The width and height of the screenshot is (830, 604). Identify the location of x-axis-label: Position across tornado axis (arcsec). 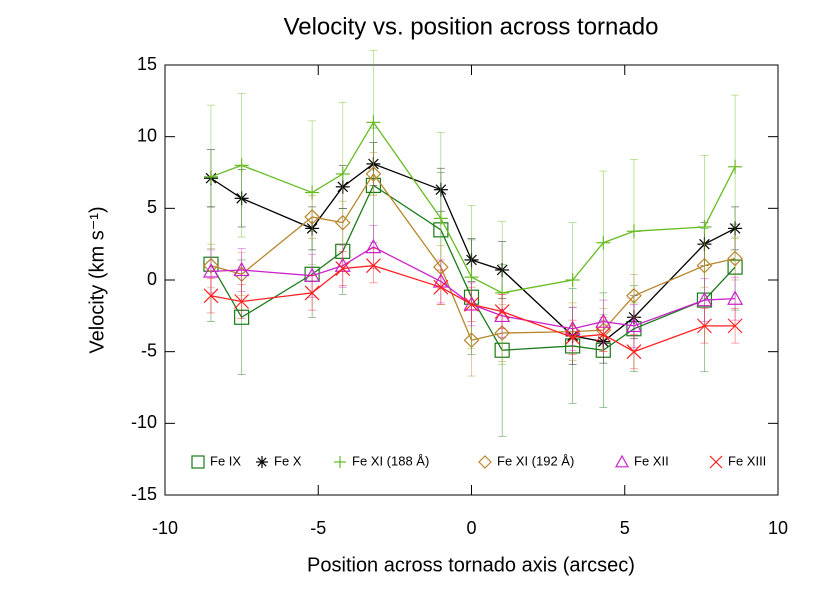
(471, 565).